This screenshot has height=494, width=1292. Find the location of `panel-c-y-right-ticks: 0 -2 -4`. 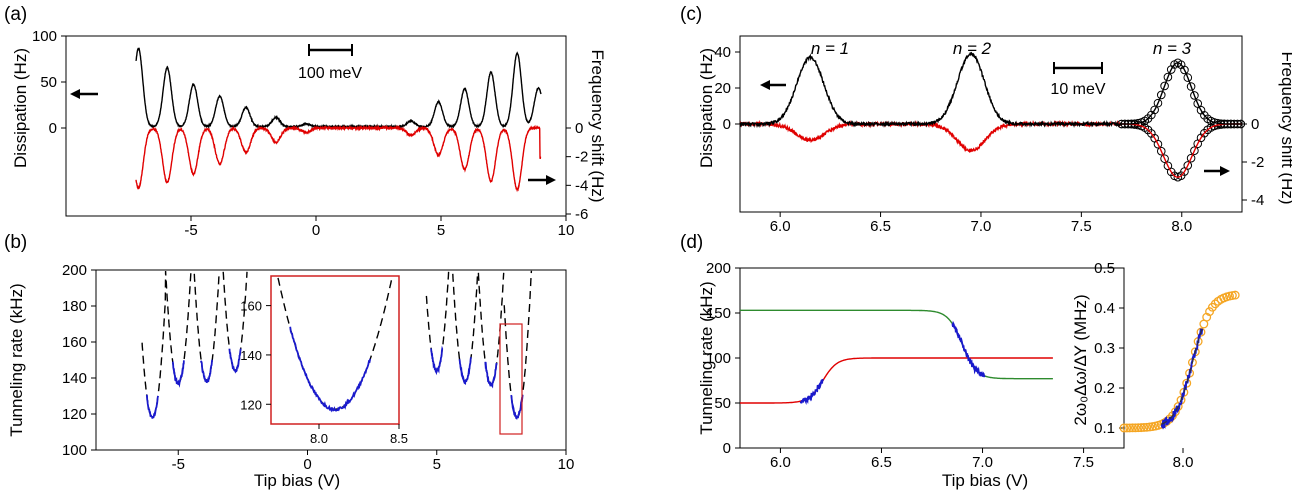

panel-c-y-right-ticks: 0 -2 -4 is located at coordinates (1253, 162).